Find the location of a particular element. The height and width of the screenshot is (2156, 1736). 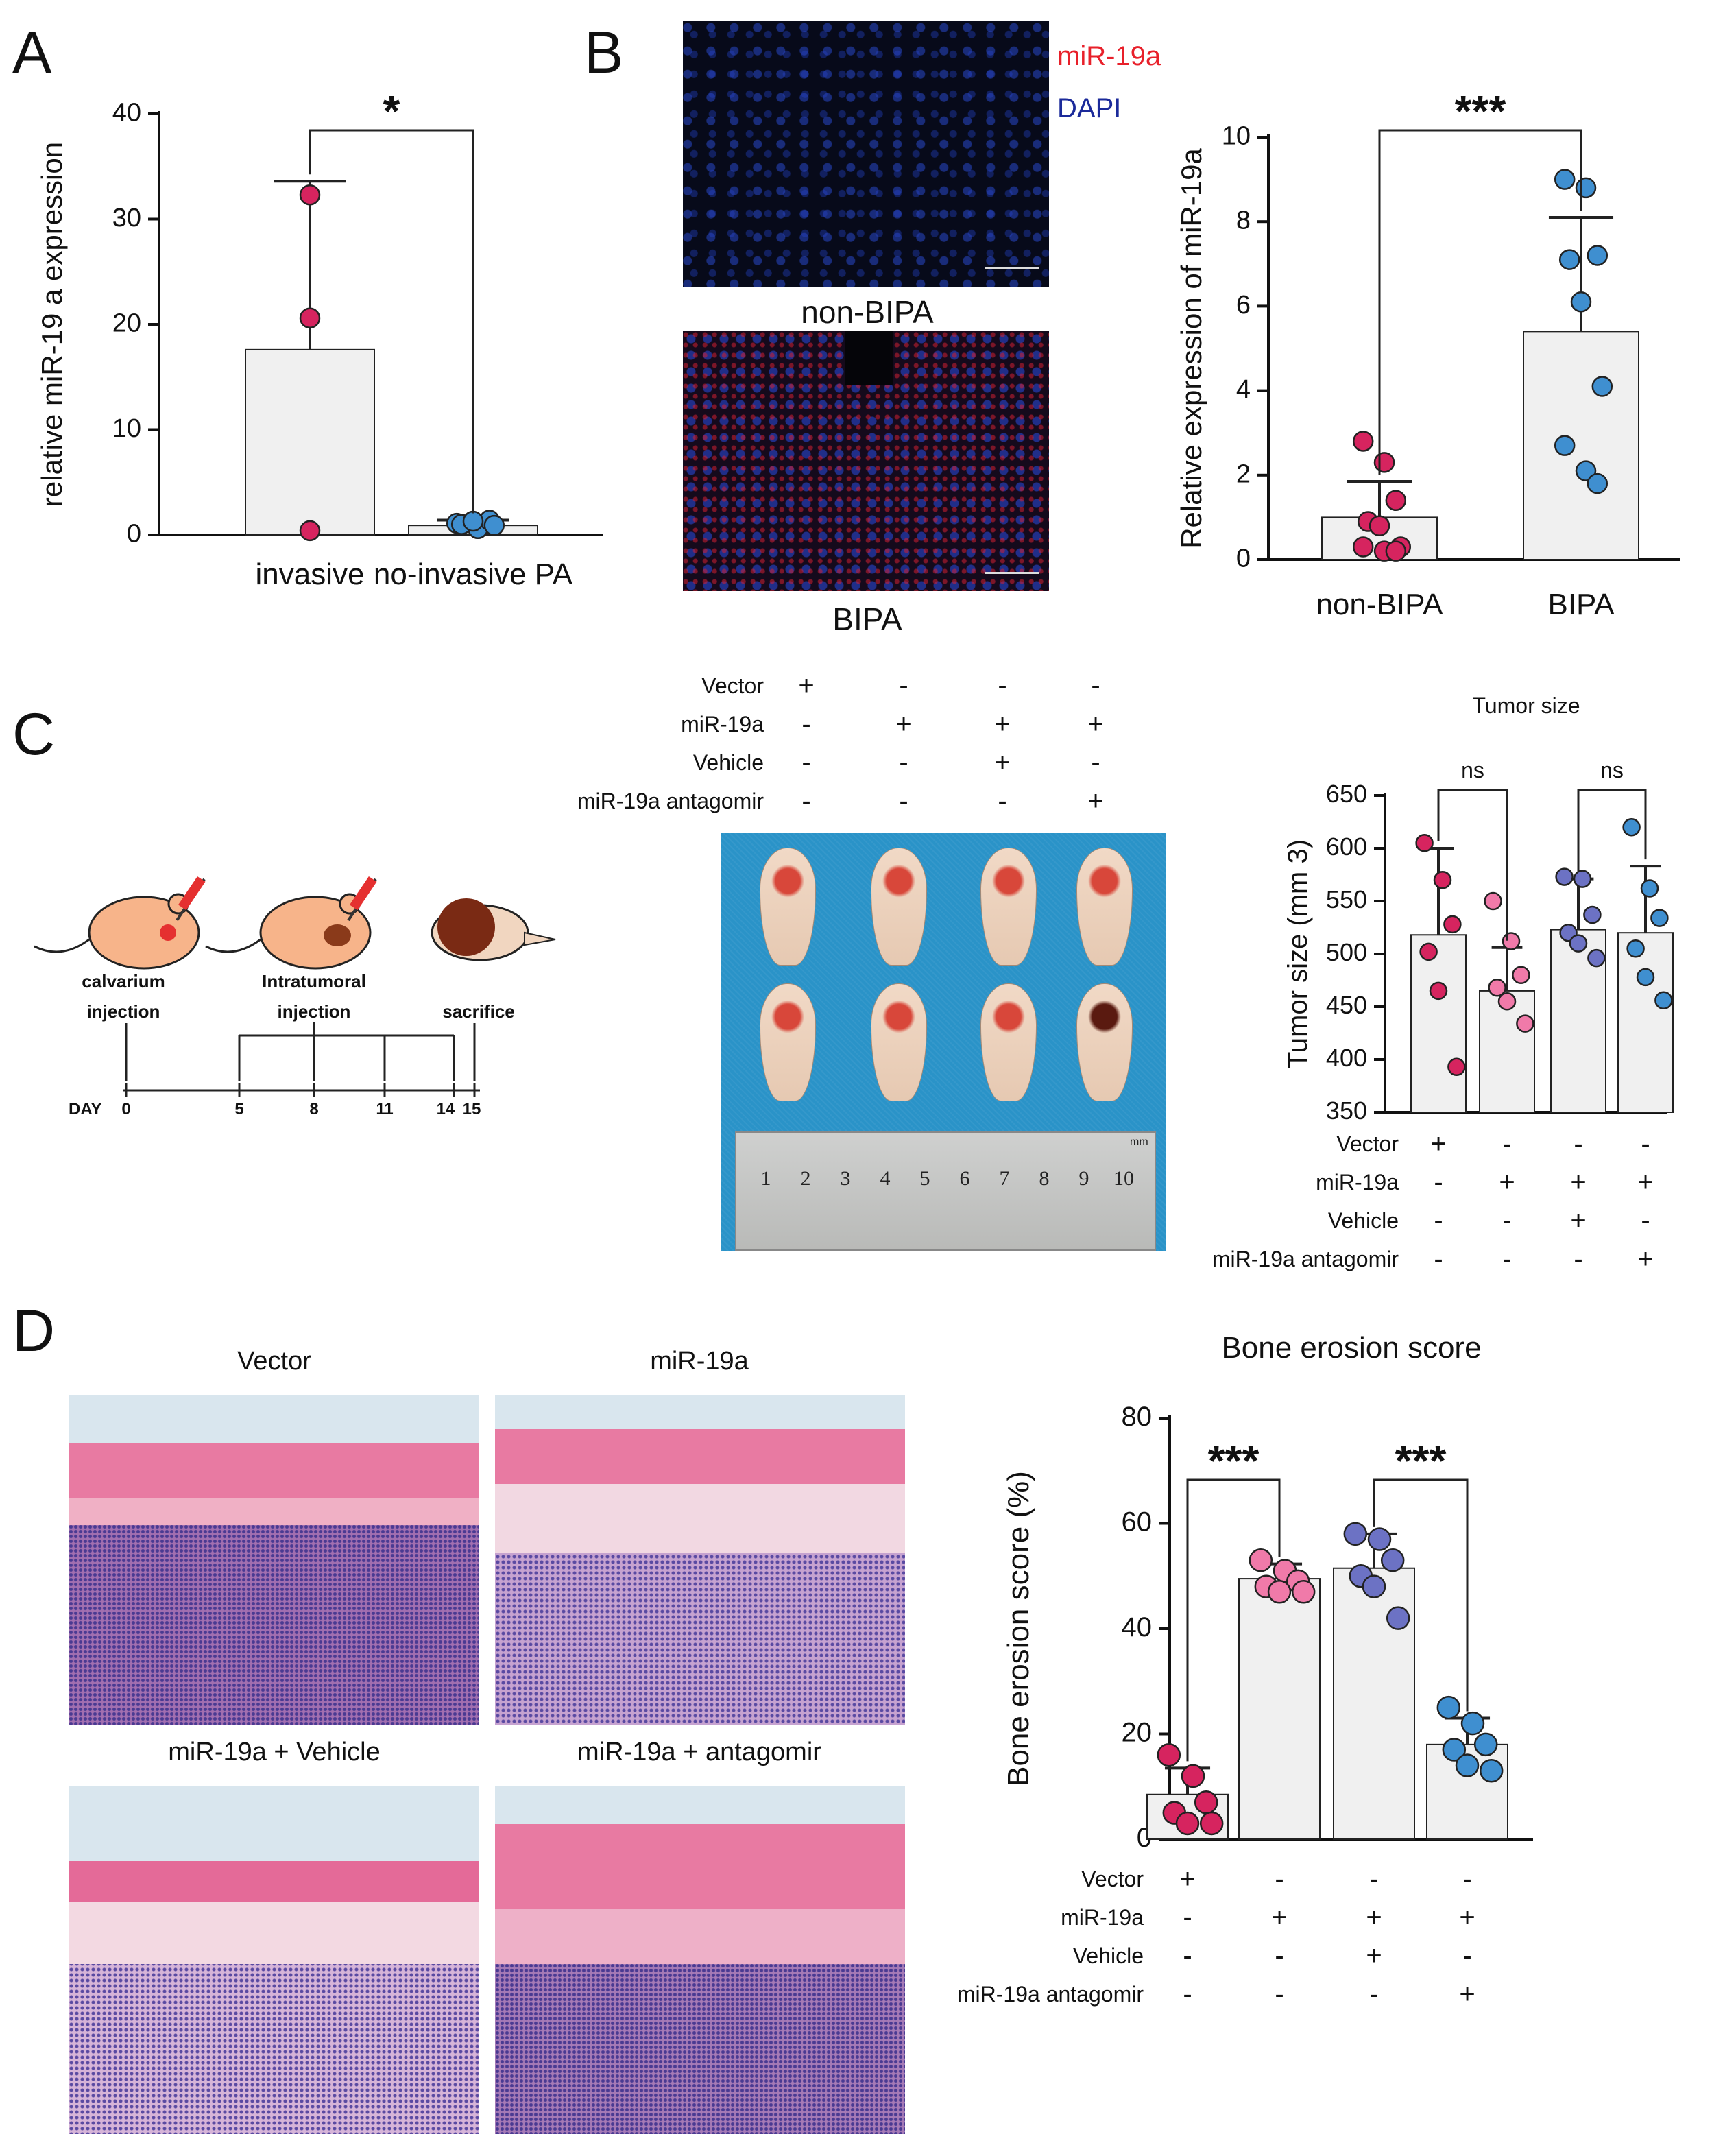

panel-letter-a: A is located at coordinates (32, 53).